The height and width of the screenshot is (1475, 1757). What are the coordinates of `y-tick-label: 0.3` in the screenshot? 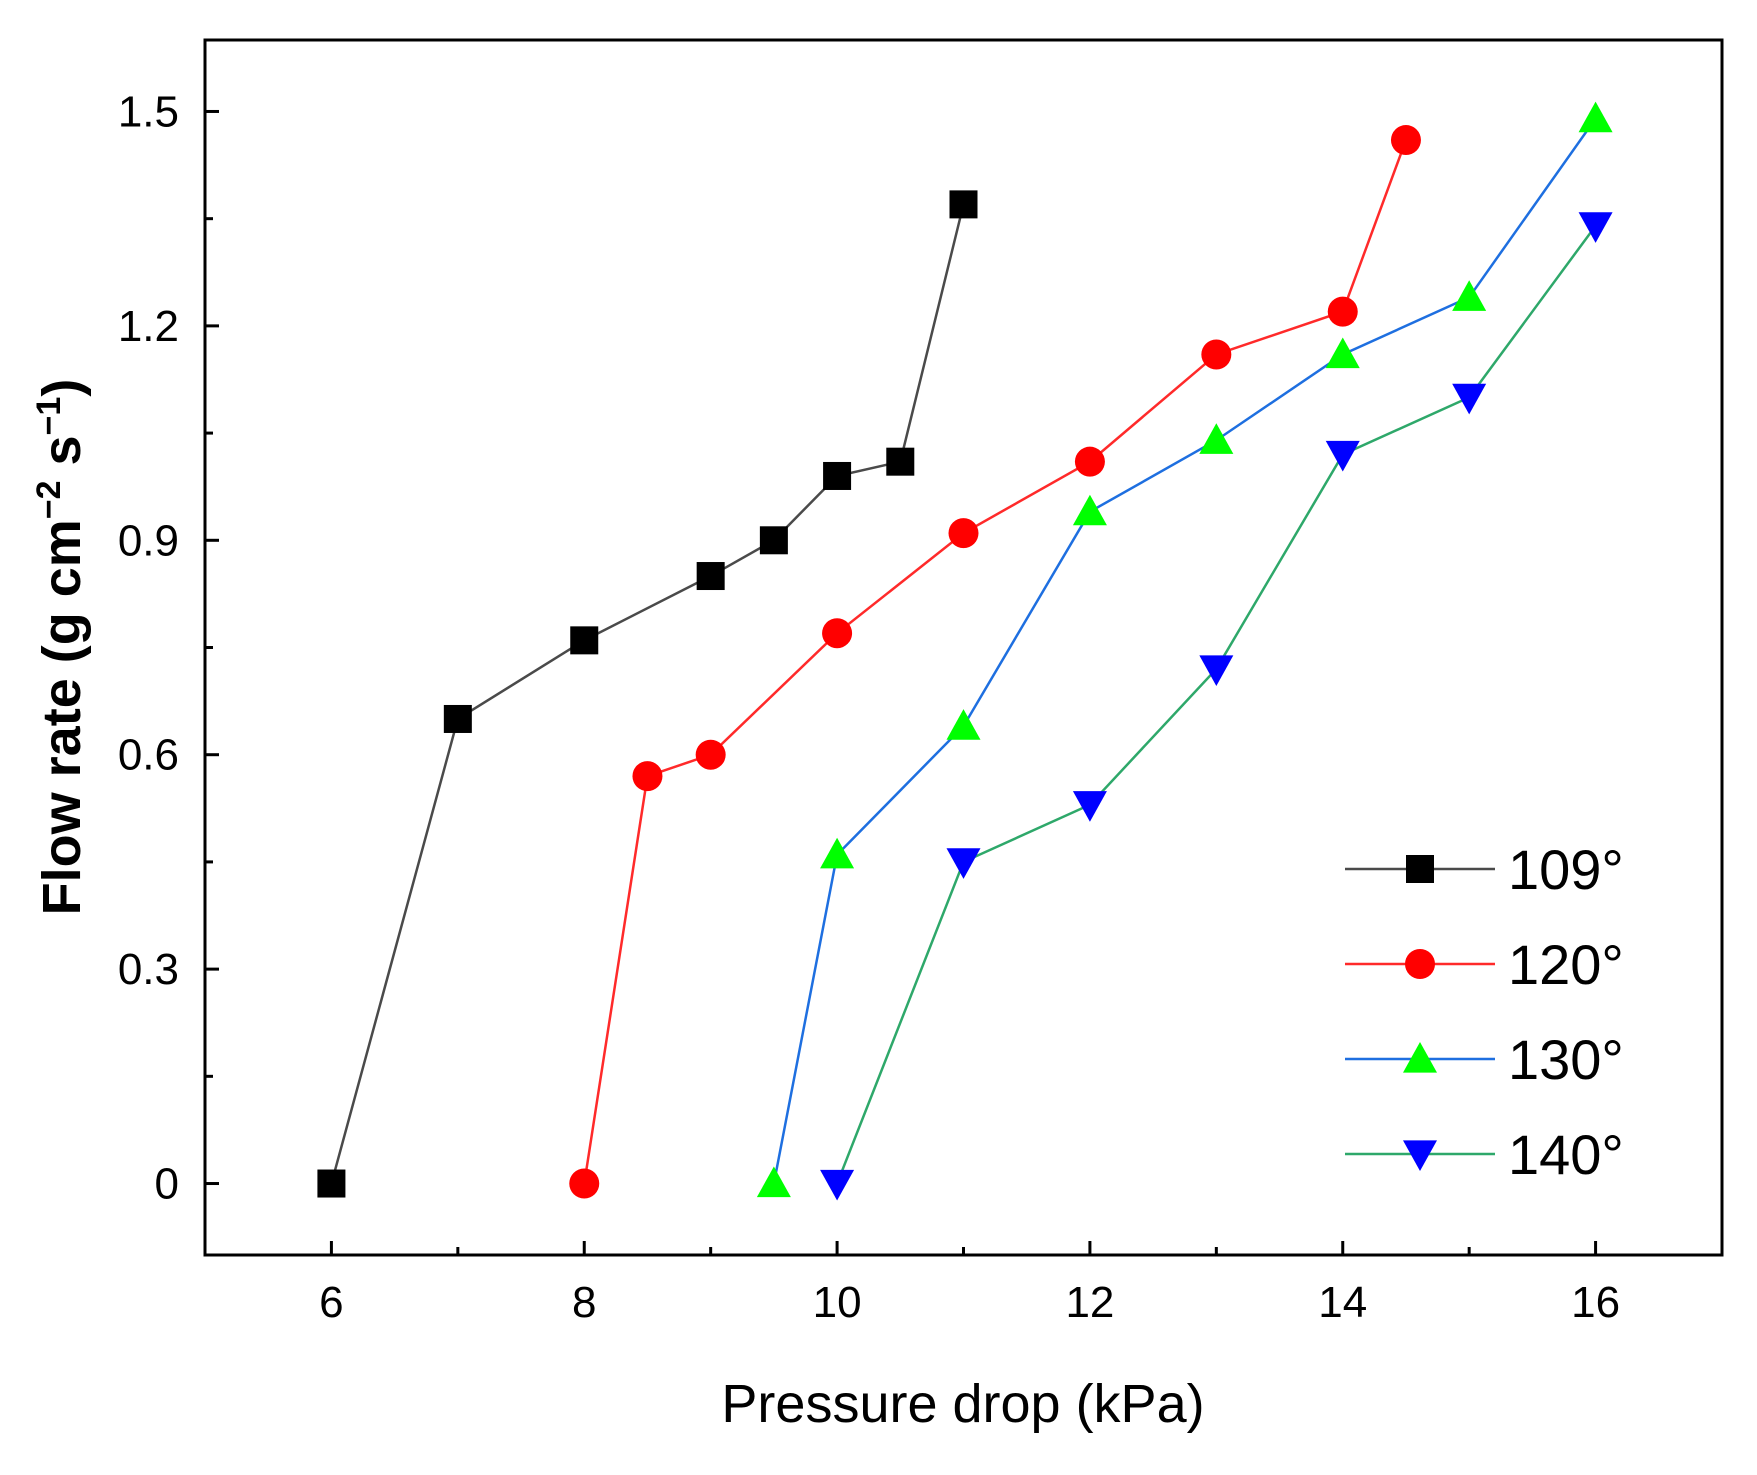 It's located at (148, 969).